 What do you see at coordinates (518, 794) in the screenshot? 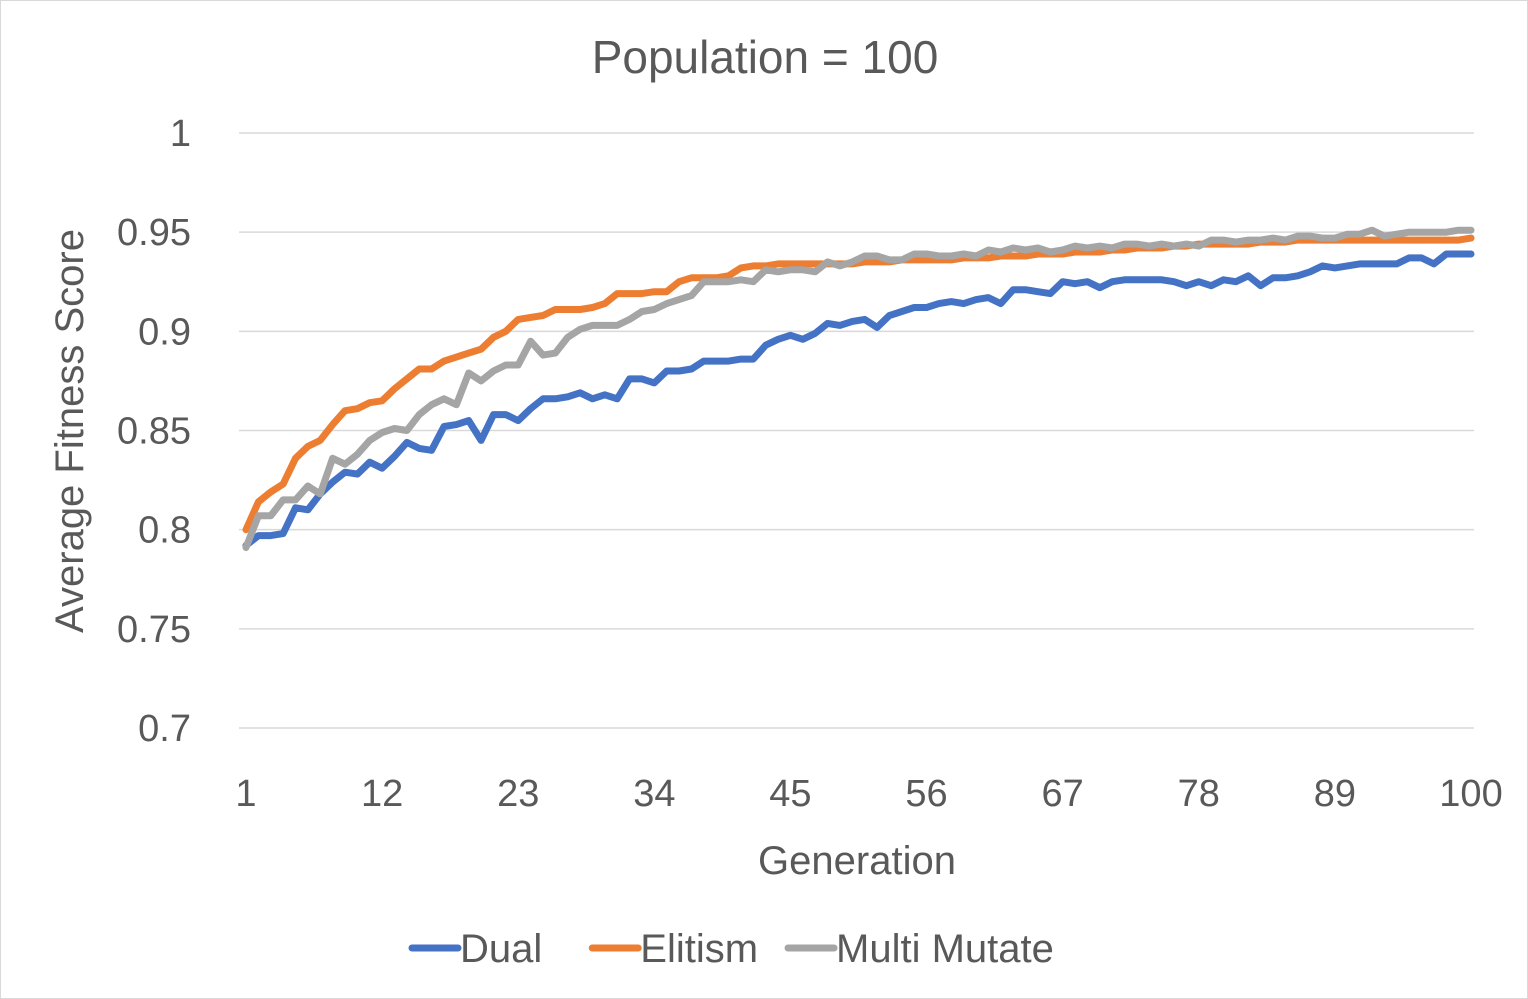
I see `x-tick-label: 23` at bounding box center [518, 794].